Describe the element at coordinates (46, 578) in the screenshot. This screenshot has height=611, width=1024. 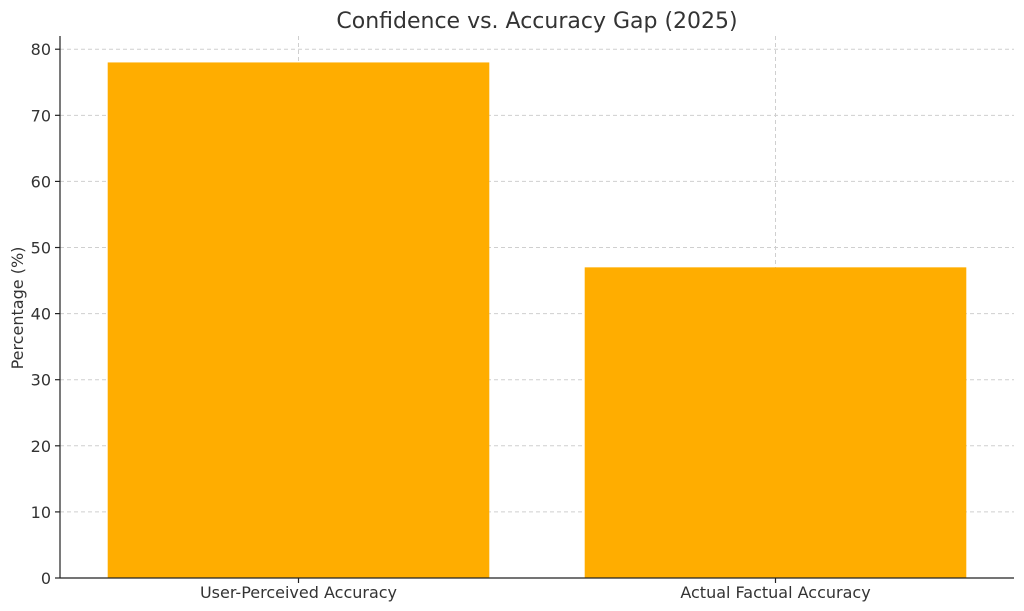
I see `y-tick-label-0: 0` at that location.